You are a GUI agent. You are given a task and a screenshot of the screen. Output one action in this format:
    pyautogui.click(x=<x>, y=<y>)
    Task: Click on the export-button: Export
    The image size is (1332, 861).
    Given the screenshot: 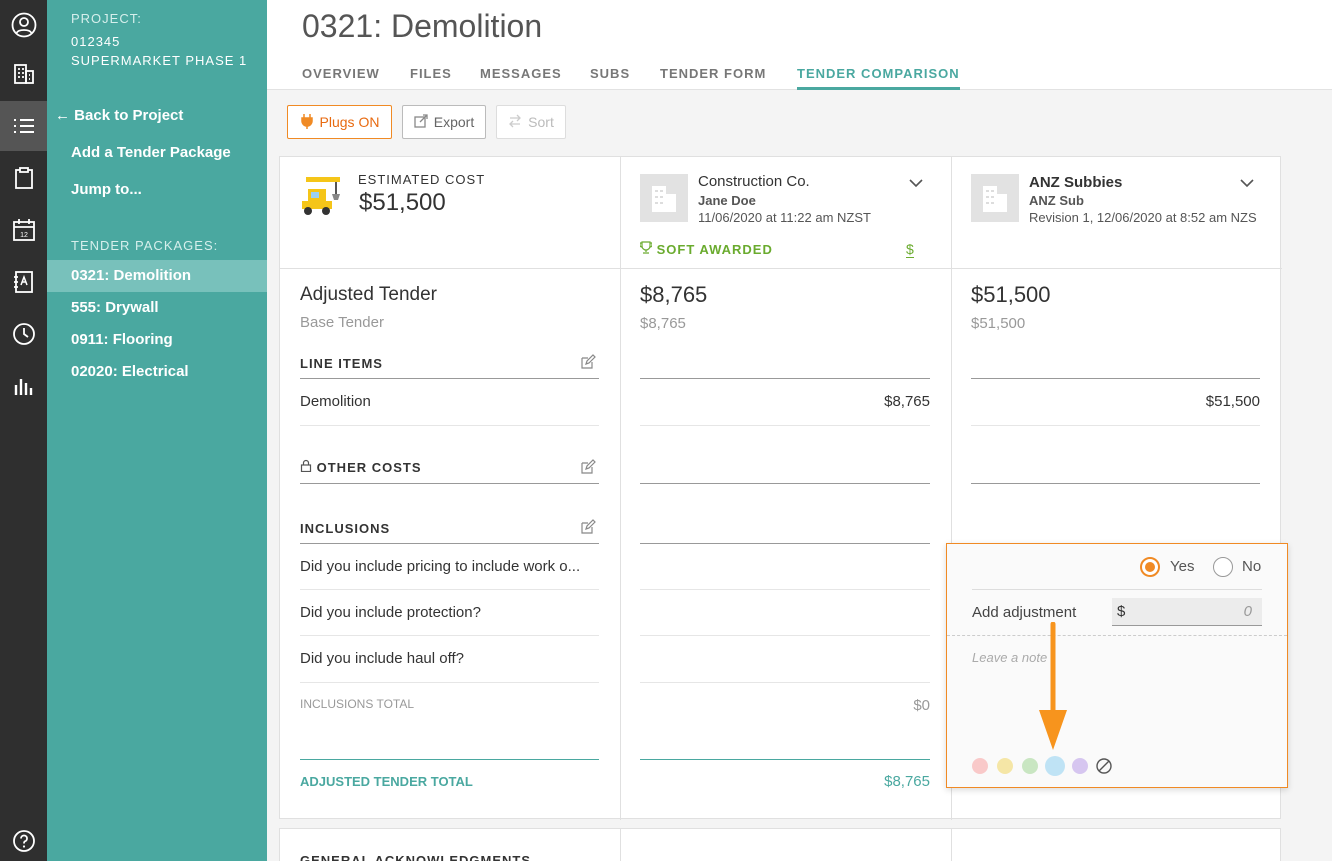 What is the action you would take?
    pyautogui.click(x=444, y=122)
    